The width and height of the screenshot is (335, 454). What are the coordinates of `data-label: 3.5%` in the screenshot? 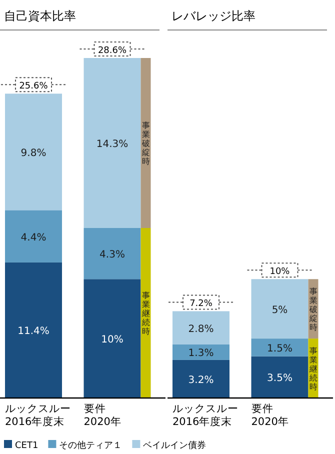 It's located at (279, 378).